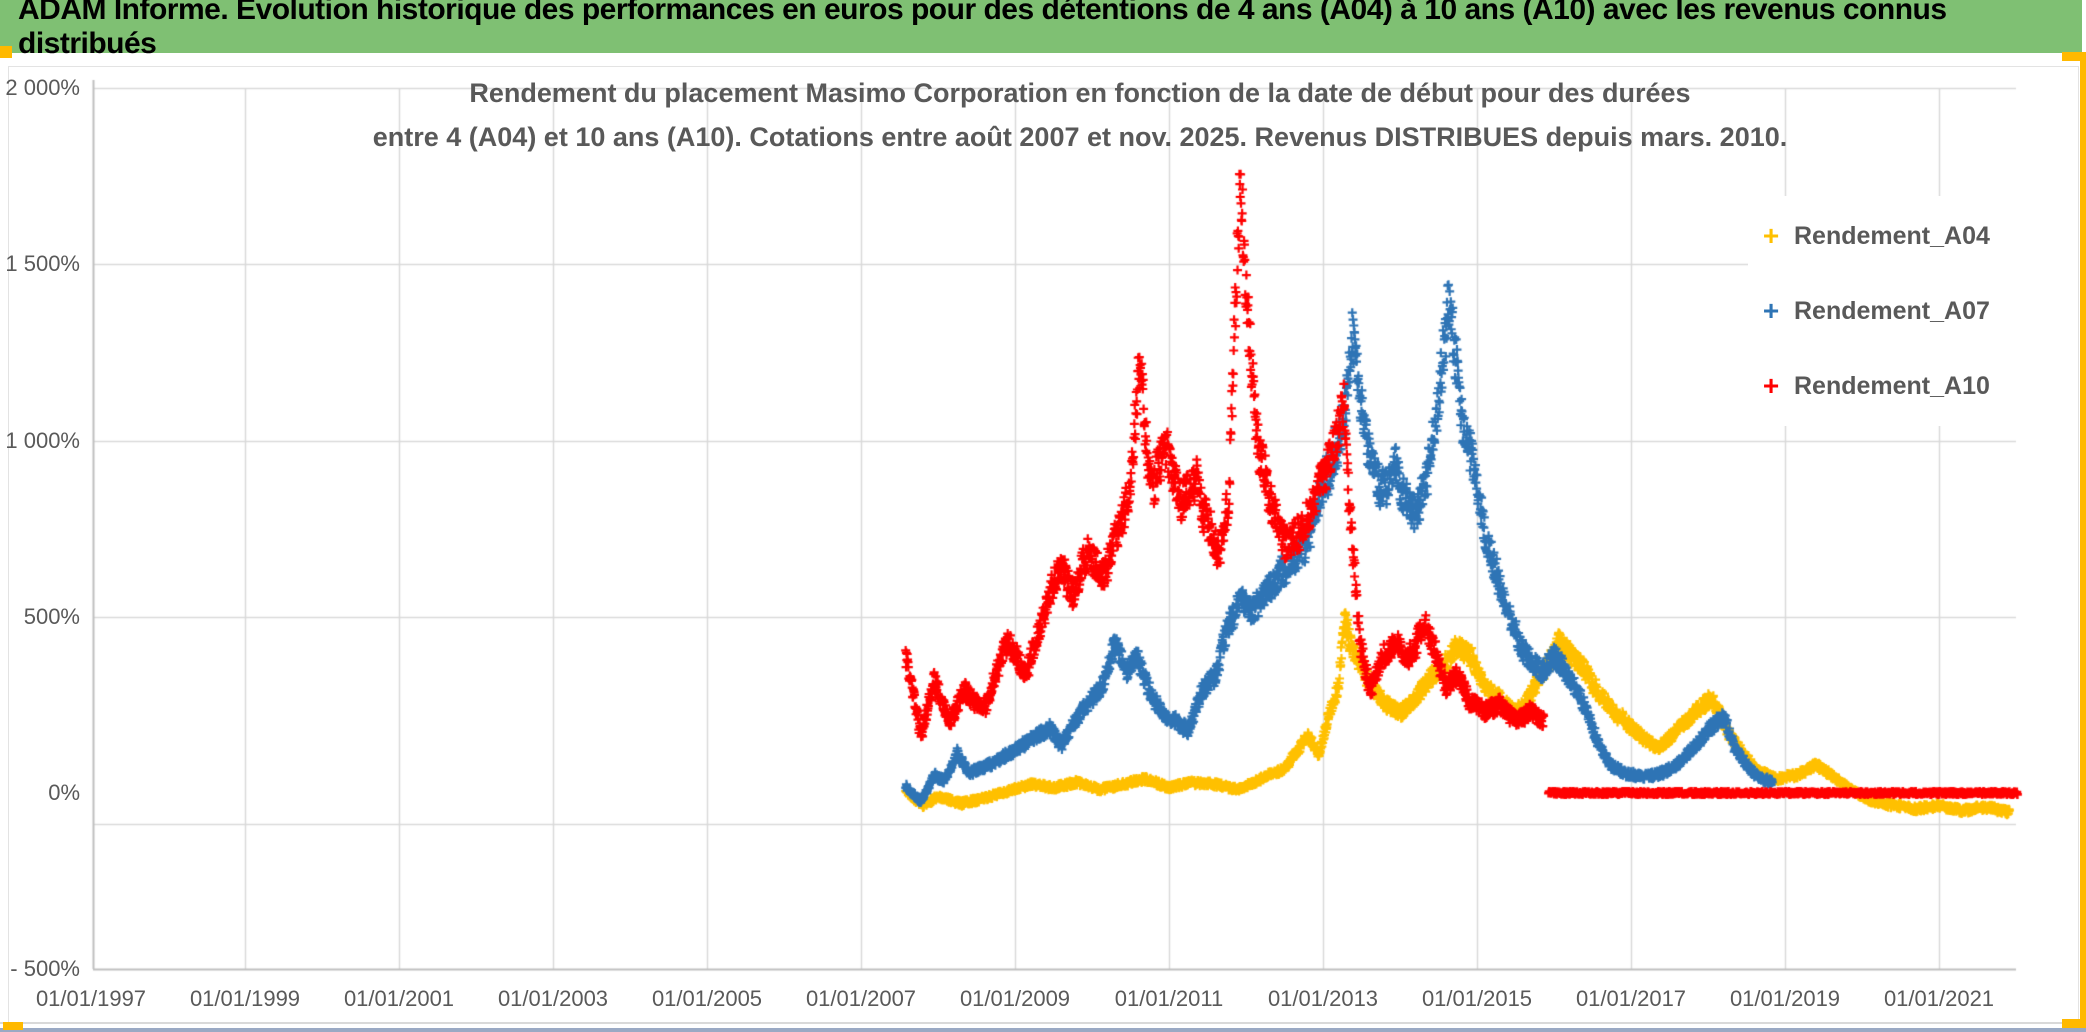 The height and width of the screenshot is (1032, 2086). What do you see at coordinates (51, 616) in the screenshot?
I see `y-axis-tick-label: 500%` at bounding box center [51, 616].